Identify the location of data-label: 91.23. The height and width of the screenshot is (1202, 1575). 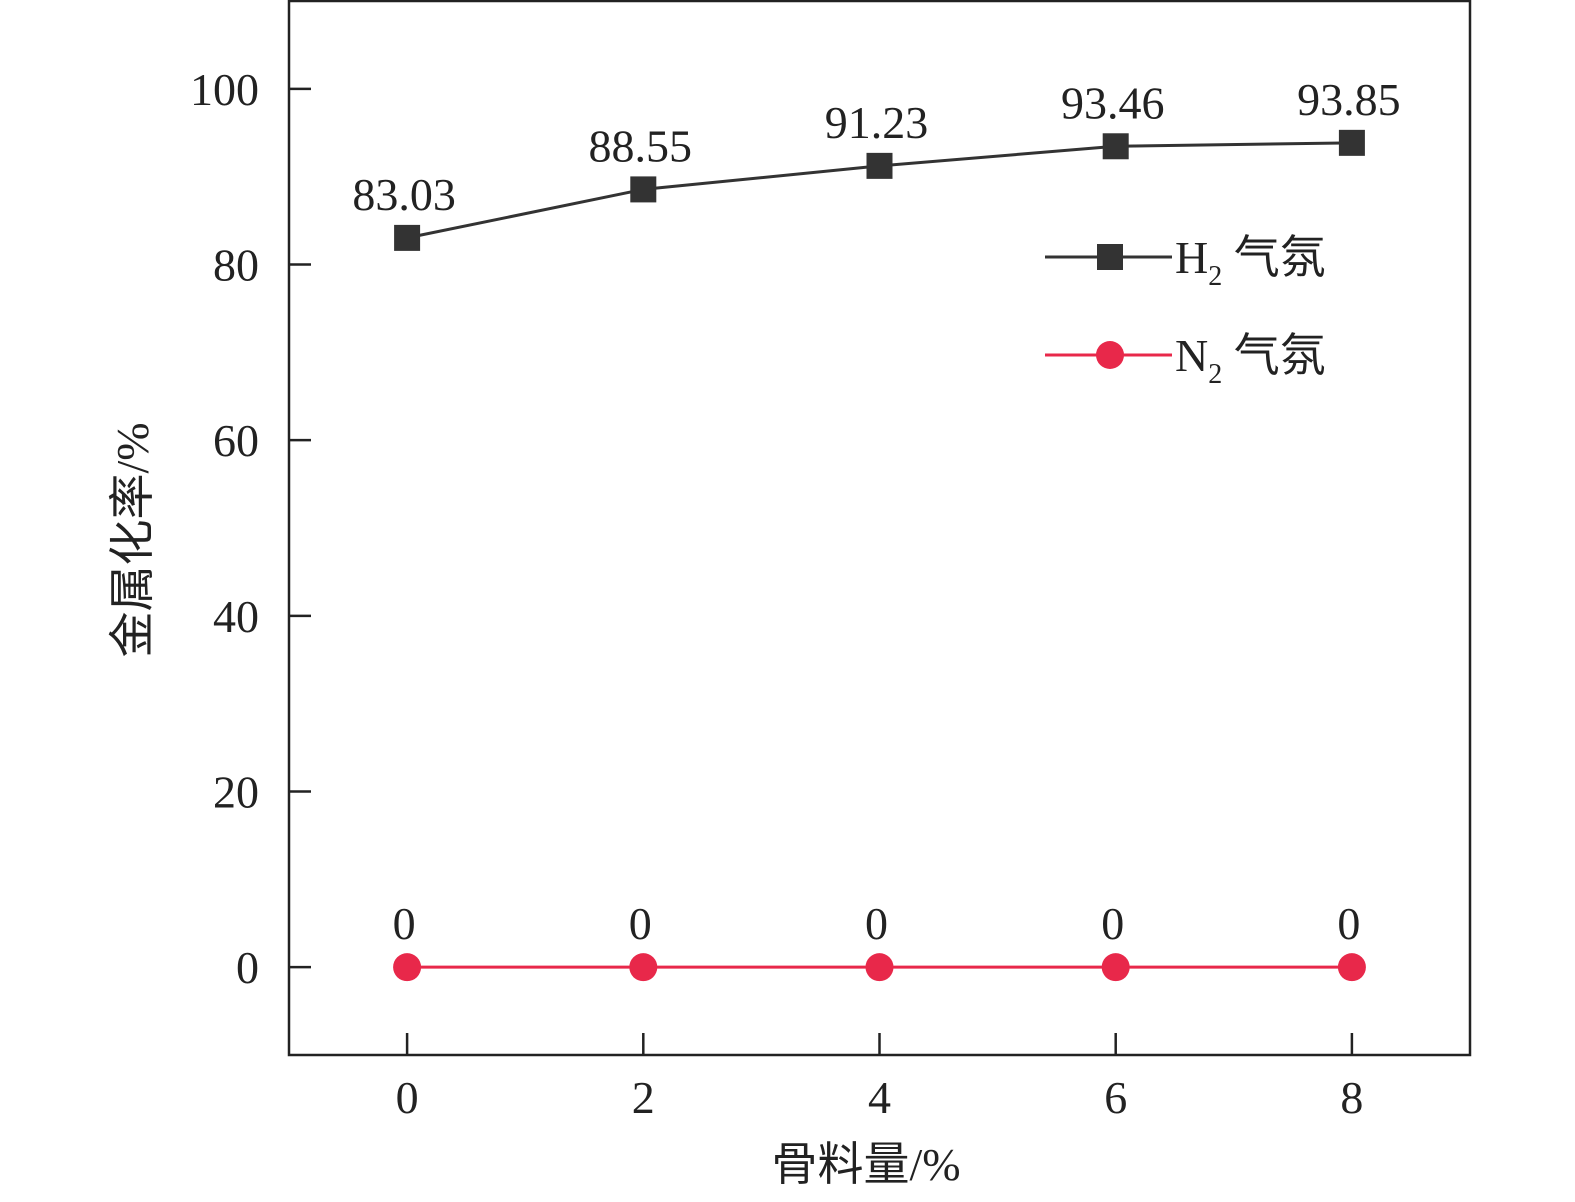
(877, 122).